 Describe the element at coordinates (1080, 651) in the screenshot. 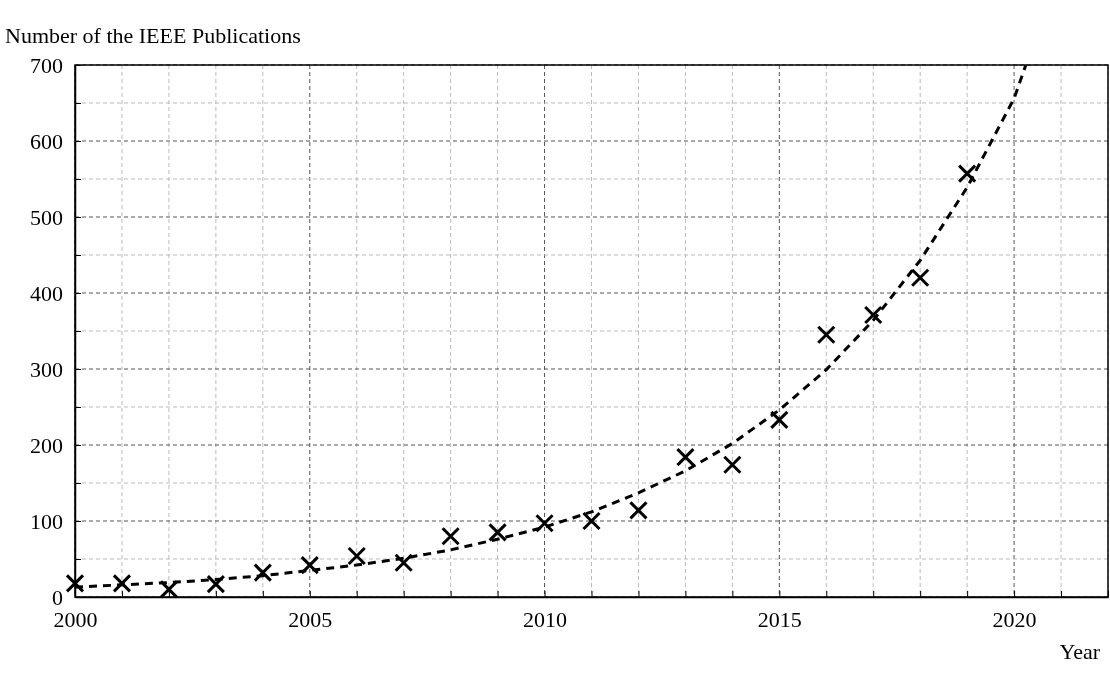

I see `x-axis-title: Year` at that location.